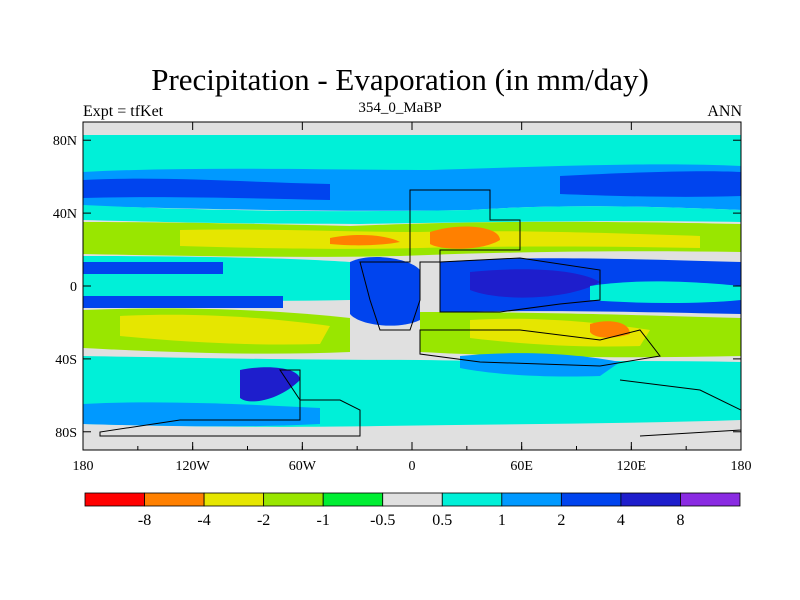 Image resolution: width=800 pixels, height=600 pixels. What do you see at coordinates (412, 214) in the screenshot?
I see `band-north-light` at bounding box center [412, 214].